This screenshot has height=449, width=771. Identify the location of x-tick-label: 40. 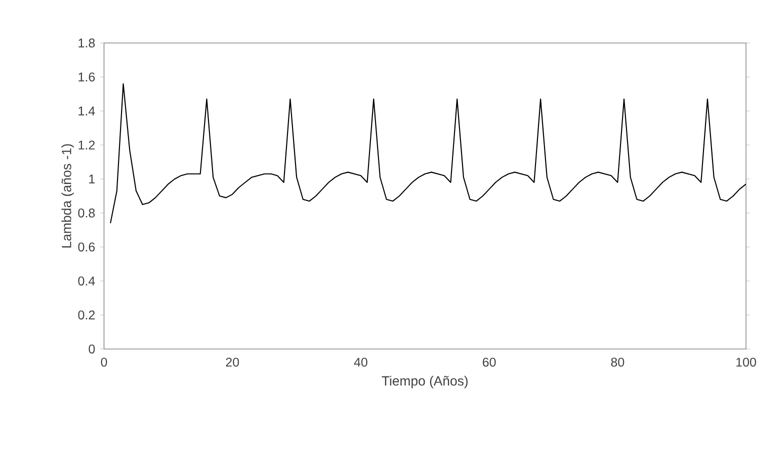
(361, 362).